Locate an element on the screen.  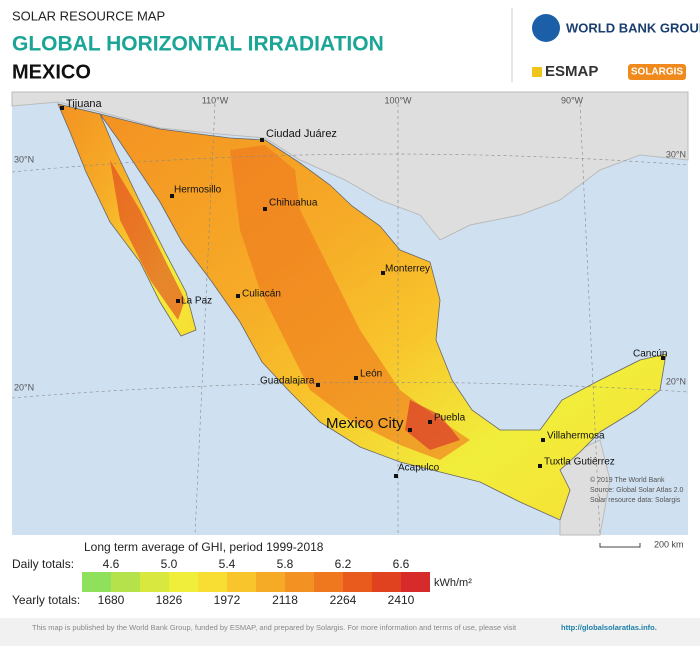
lon-label: 110°W is located at coordinates (215, 100).